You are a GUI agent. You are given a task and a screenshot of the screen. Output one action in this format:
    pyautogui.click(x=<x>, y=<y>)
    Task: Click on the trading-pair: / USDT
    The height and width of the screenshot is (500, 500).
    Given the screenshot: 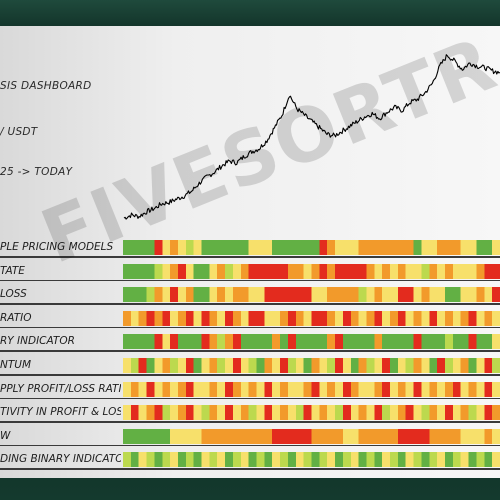 What is the action you would take?
    pyautogui.click(x=19, y=132)
    